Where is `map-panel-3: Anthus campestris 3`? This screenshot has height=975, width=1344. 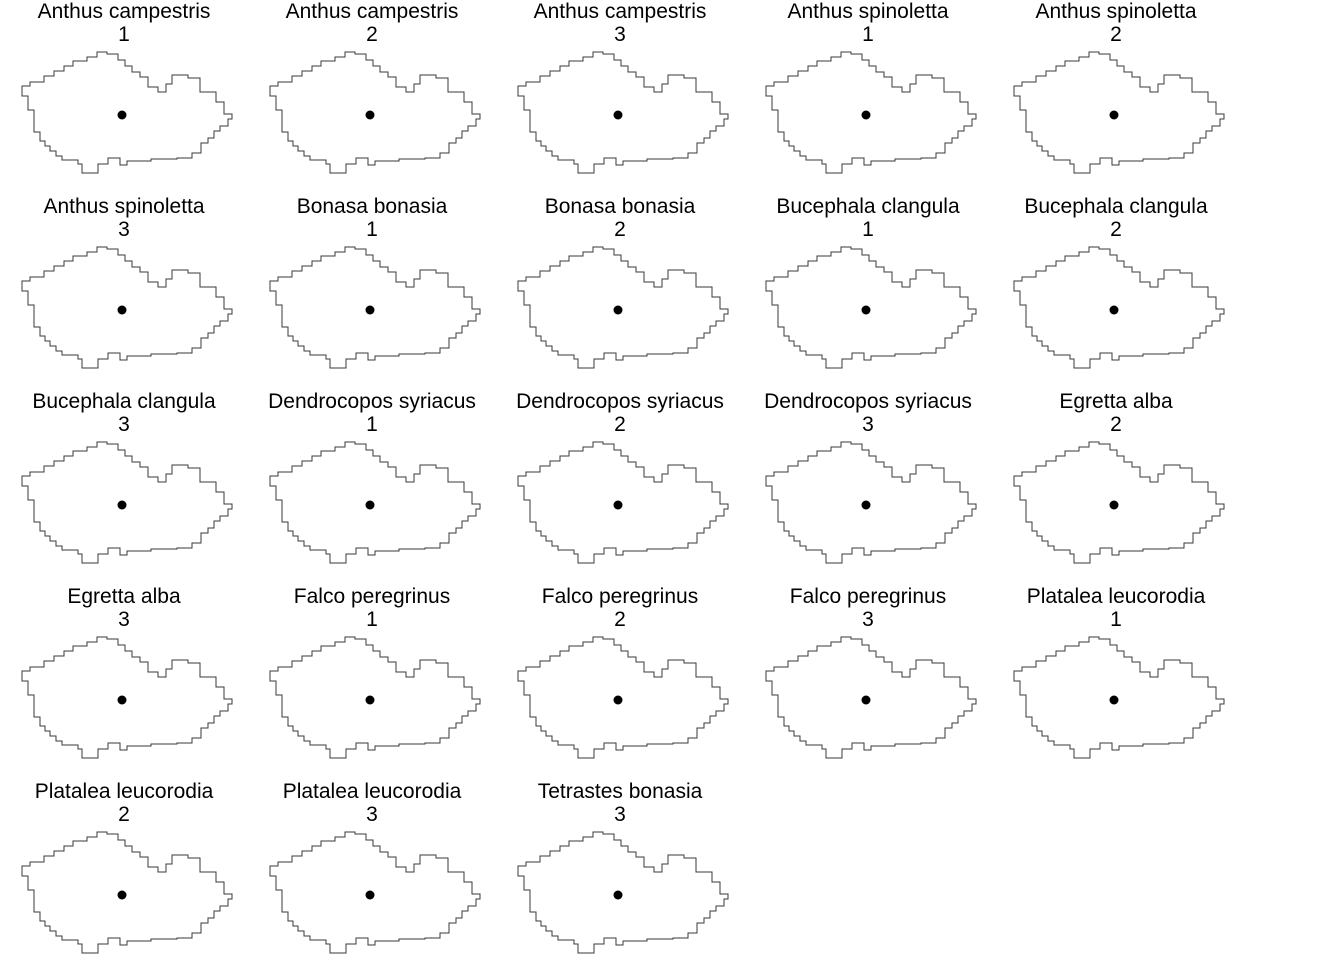
map-panel-3: Anthus campestris 3 is located at coordinates (620, 97).